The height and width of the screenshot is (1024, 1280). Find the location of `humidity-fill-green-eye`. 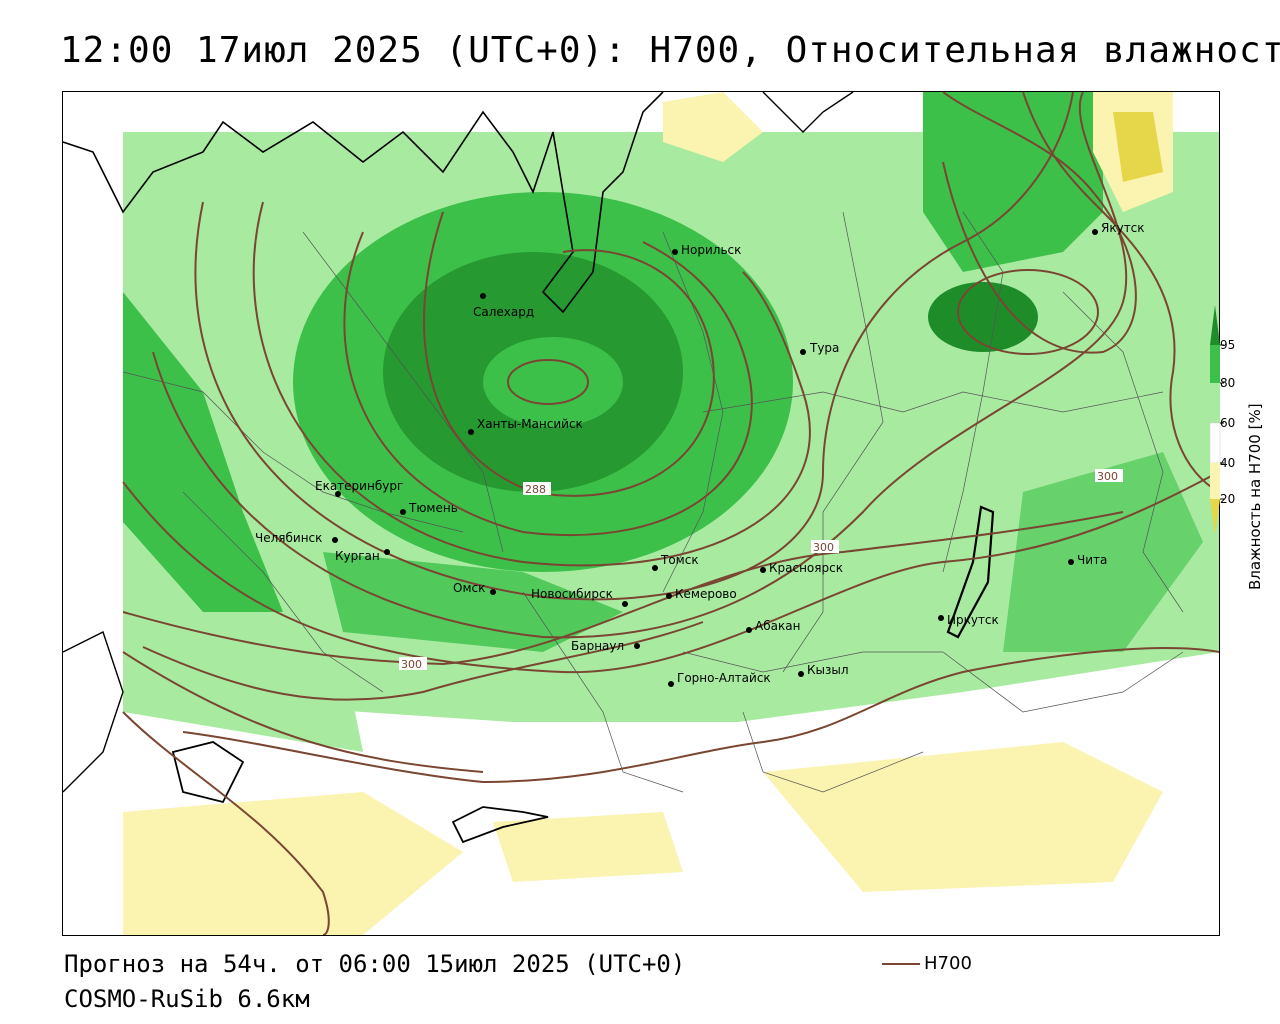

humidity-fill-green-eye is located at coordinates (553, 382).